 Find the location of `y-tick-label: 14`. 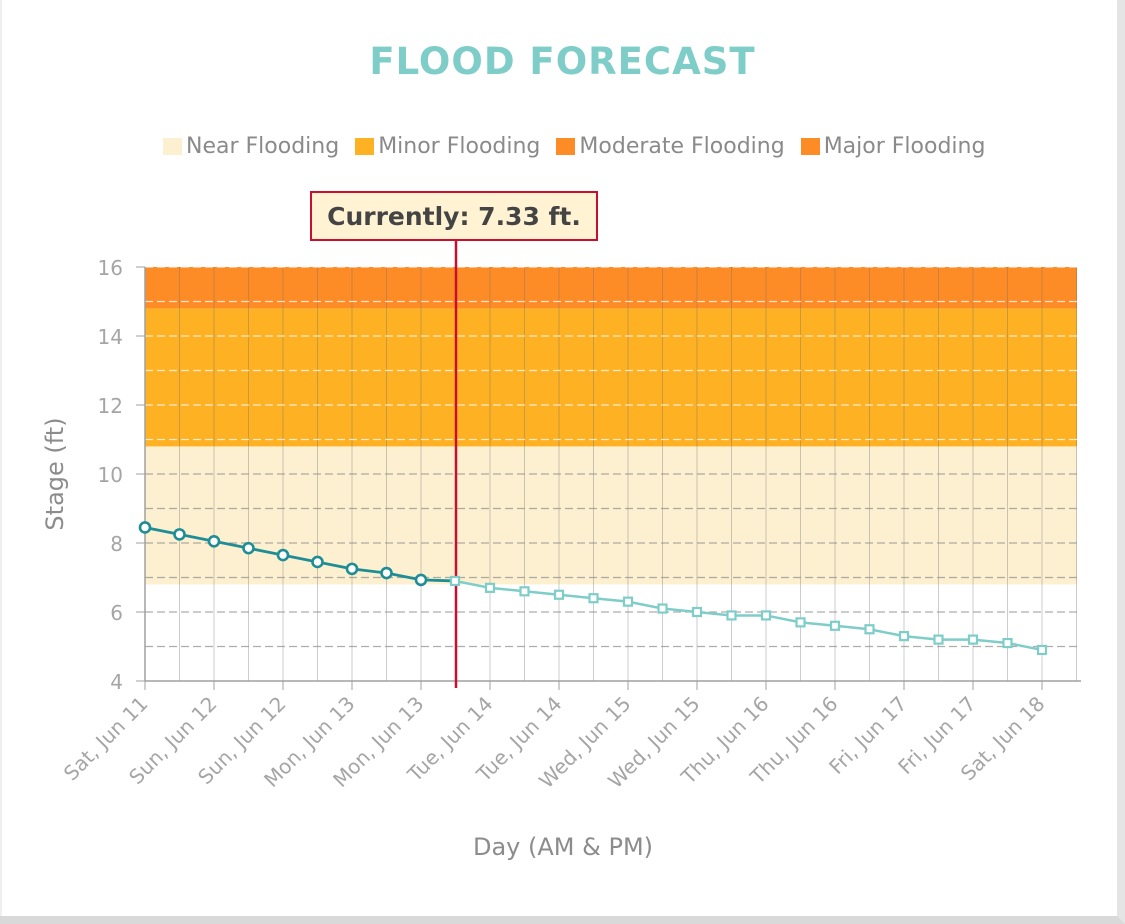

y-tick-label: 14 is located at coordinates (110, 337).